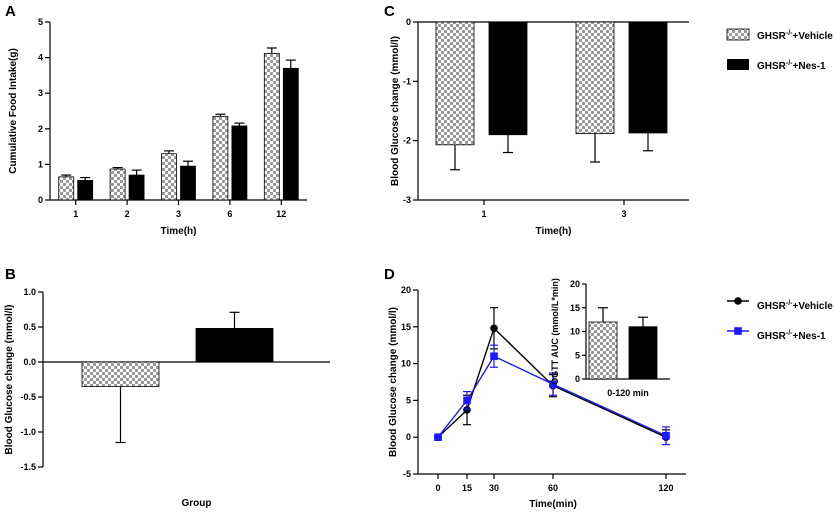  What do you see at coordinates (28, 467) in the screenshot?
I see `b-y-tick-label: -1.5` at bounding box center [28, 467].